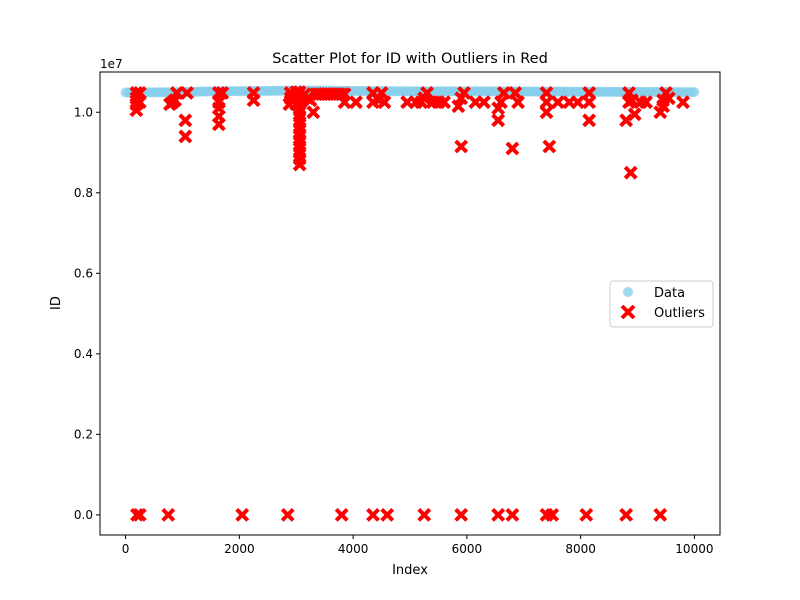 The height and width of the screenshot is (600, 800). What do you see at coordinates (83, 273) in the screenshot?
I see `y-tick-label: 0.6` at bounding box center [83, 273].